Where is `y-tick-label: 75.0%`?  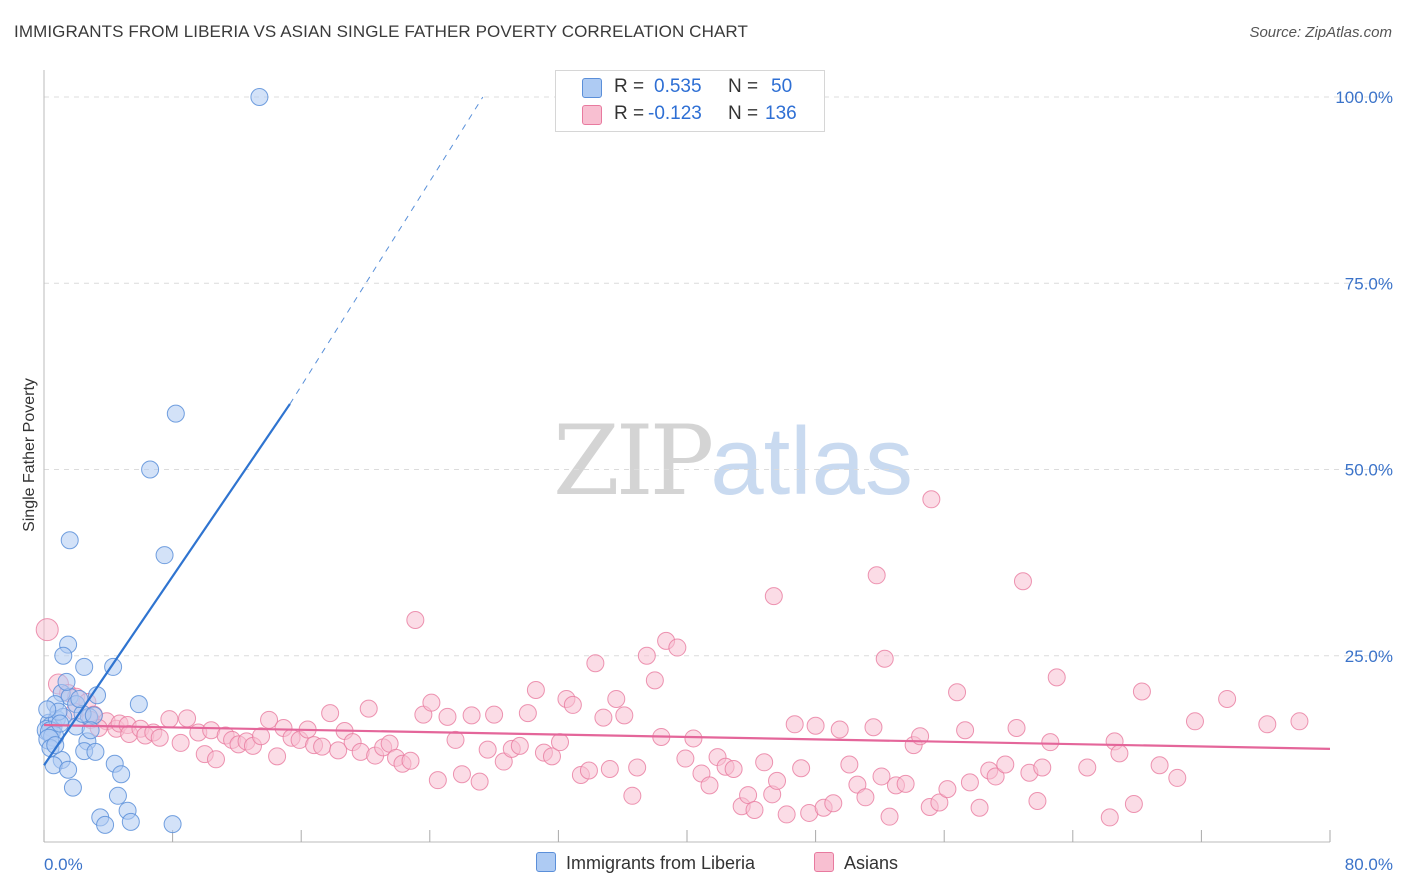 y-tick-label: 75.0% is located at coordinates (1369, 283).